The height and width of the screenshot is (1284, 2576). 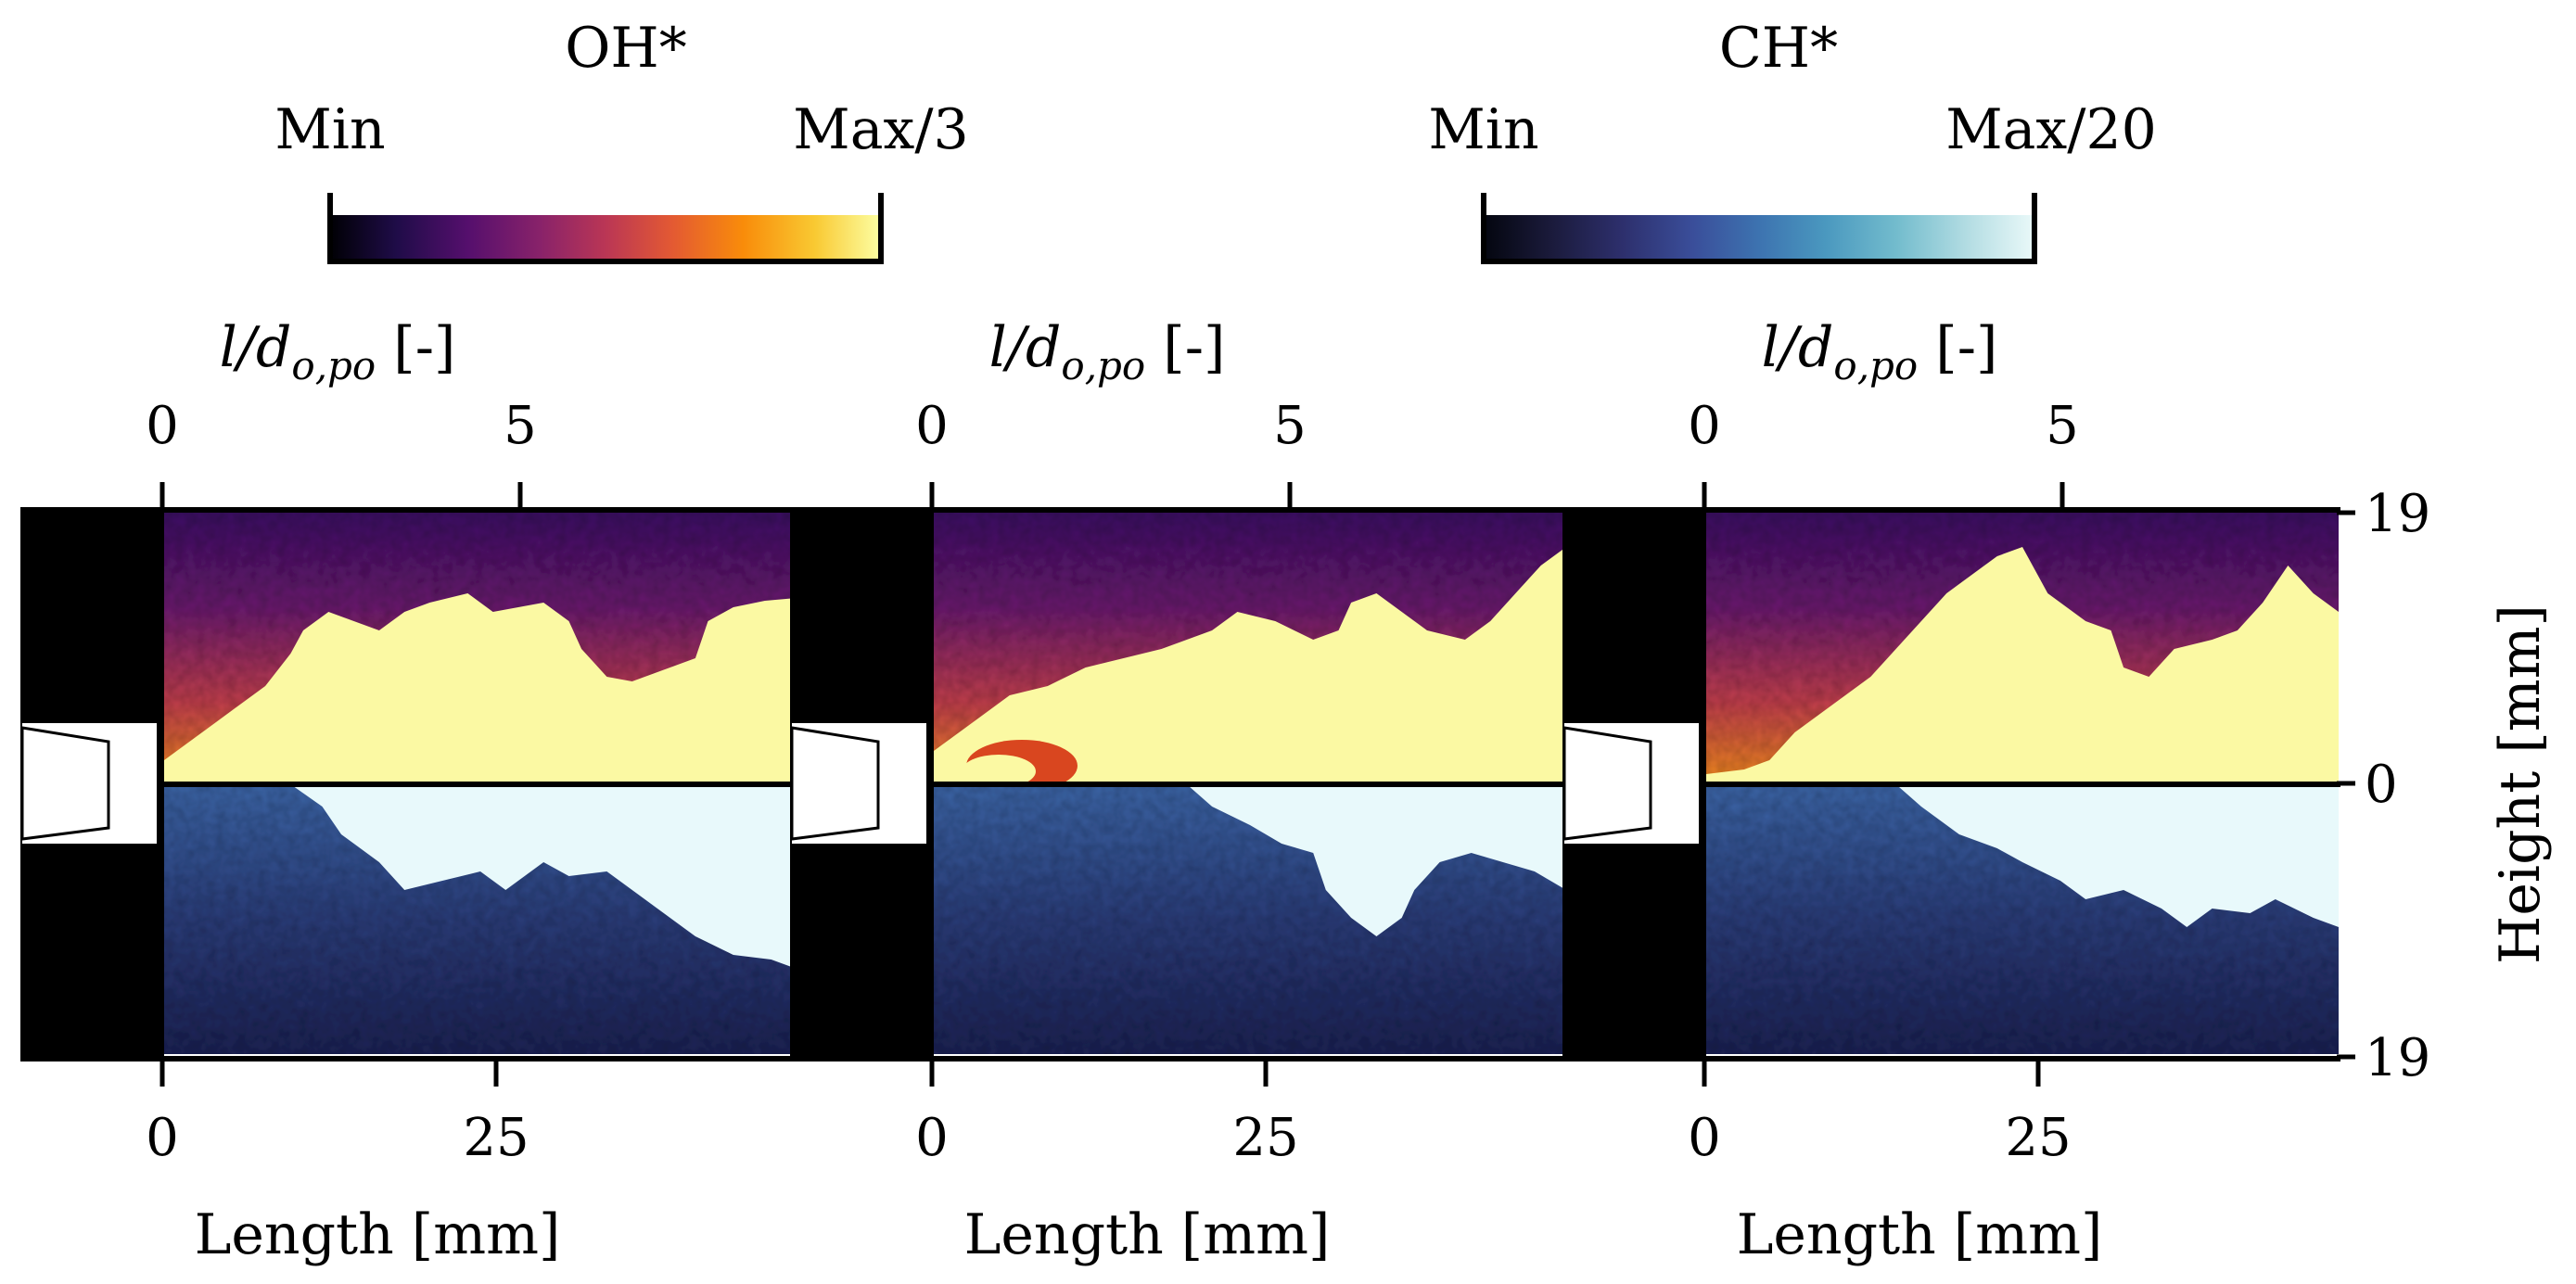 What do you see at coordinates (880, 129) in the screenshot?
I see `colorbar-oh-max: Max/3` at bounding box center [880, 129].